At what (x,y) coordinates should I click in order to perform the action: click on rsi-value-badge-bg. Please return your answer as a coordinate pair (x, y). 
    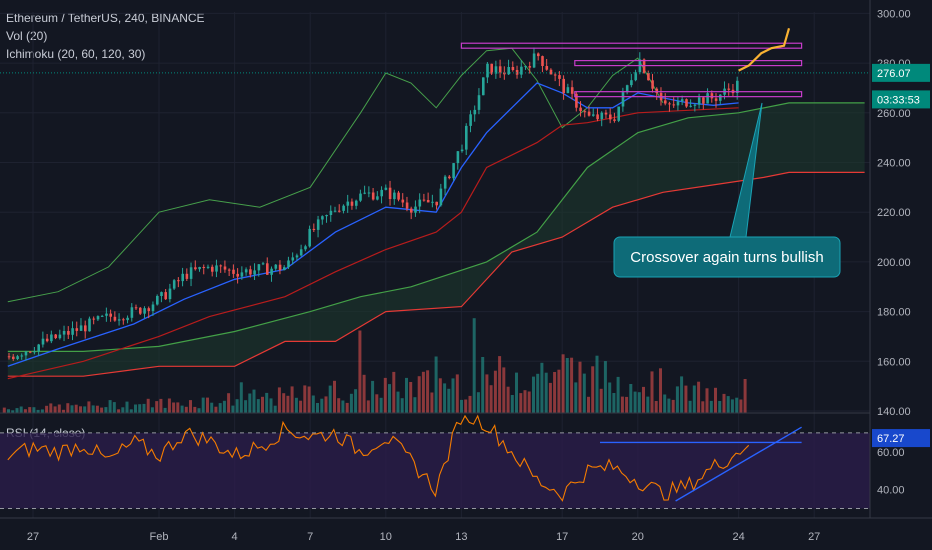
    Looking at the image, I should click on (901, 438).